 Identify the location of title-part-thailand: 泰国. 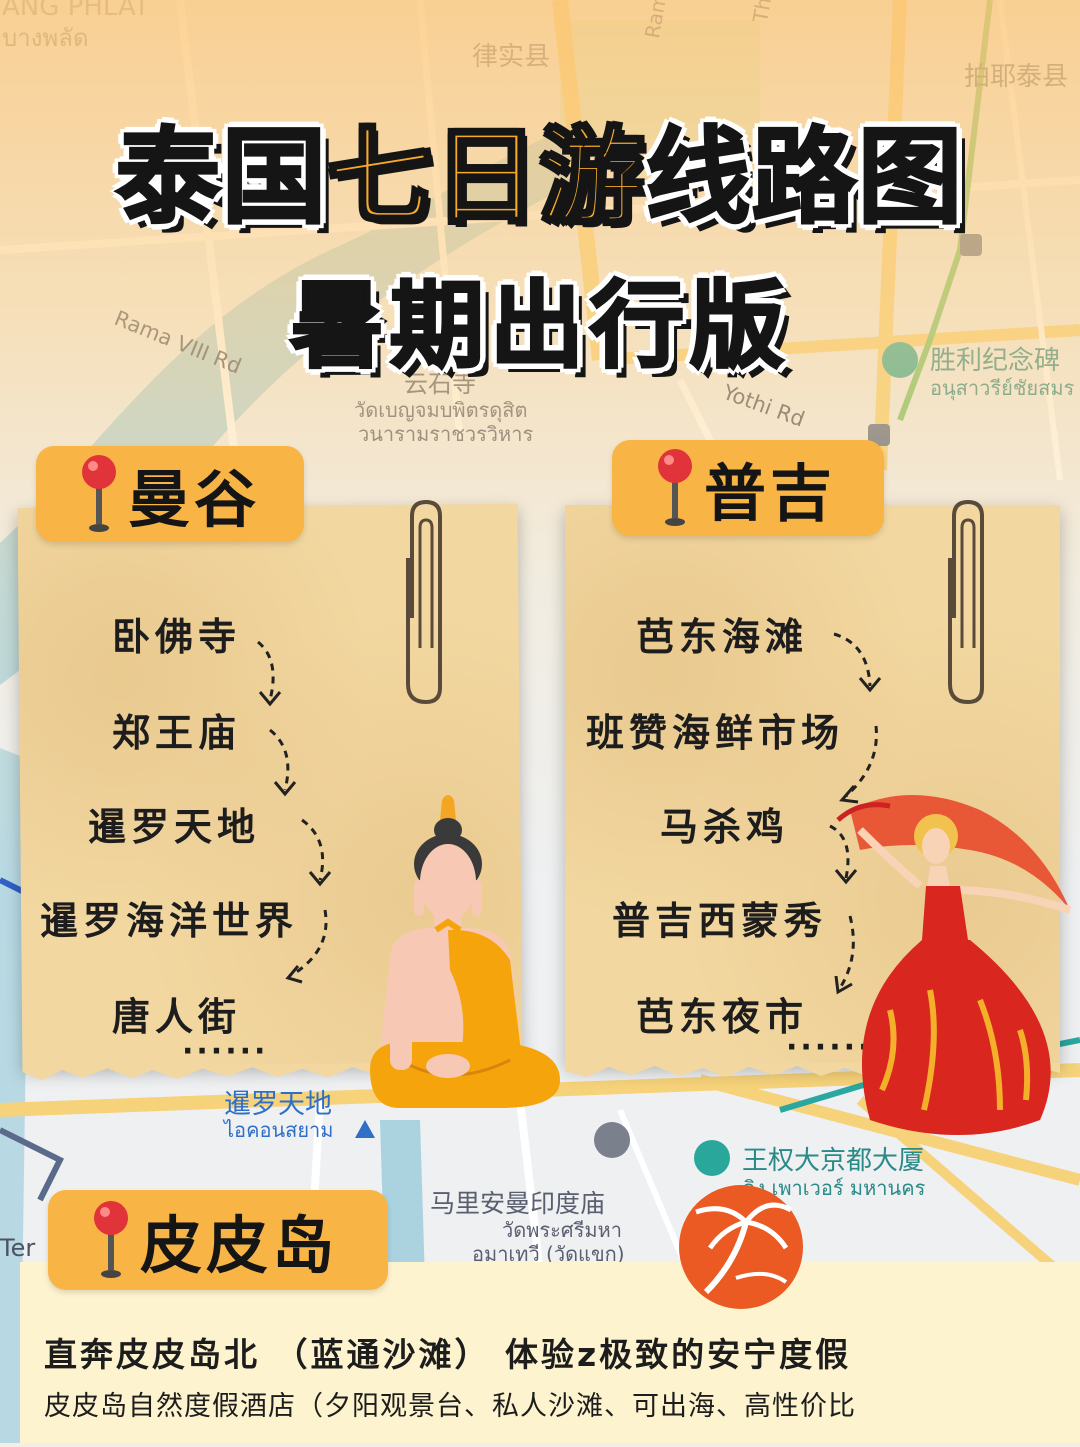
(221, 177).